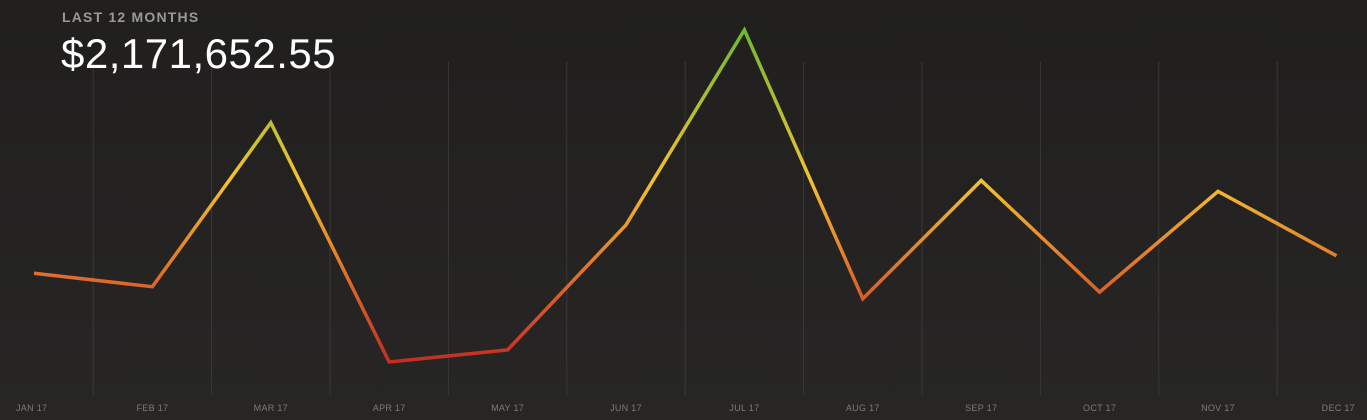 The height and width of the screenshot is (420, 1367). Describe the element at coordinates (744, 408) in the screenshot. I see `x-tick-label: JUL 17` at that location.